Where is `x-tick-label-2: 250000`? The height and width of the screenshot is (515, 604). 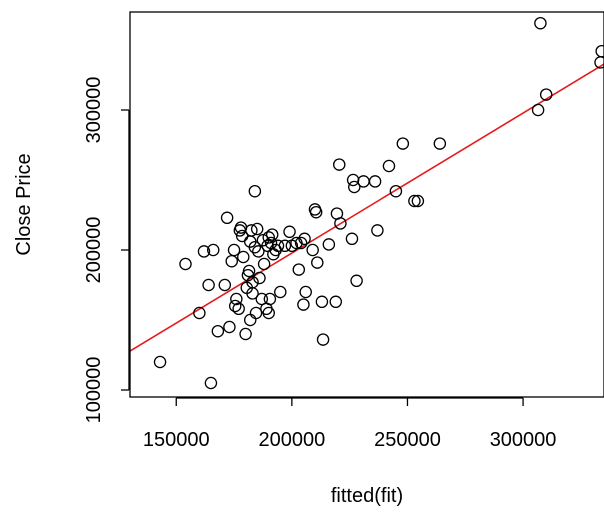
x-tick-label-2: 250000 is located at coordinates (407, 440).